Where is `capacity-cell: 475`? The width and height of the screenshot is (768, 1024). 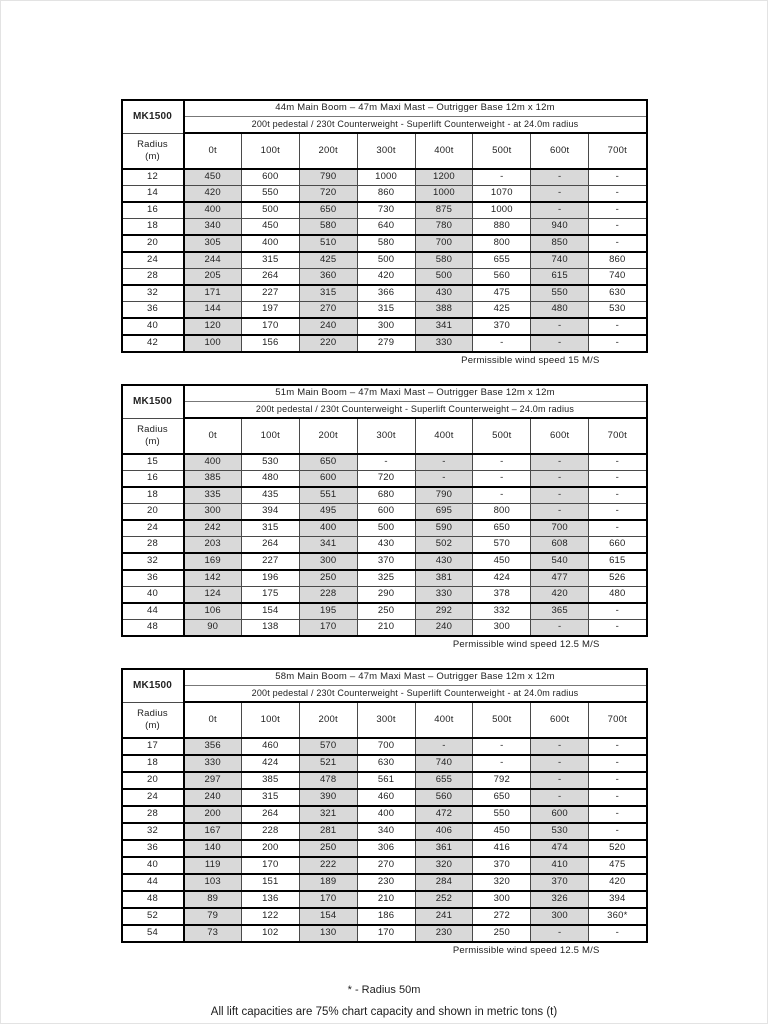 capacity-cell: 475 is located at coordinates (502, 293).